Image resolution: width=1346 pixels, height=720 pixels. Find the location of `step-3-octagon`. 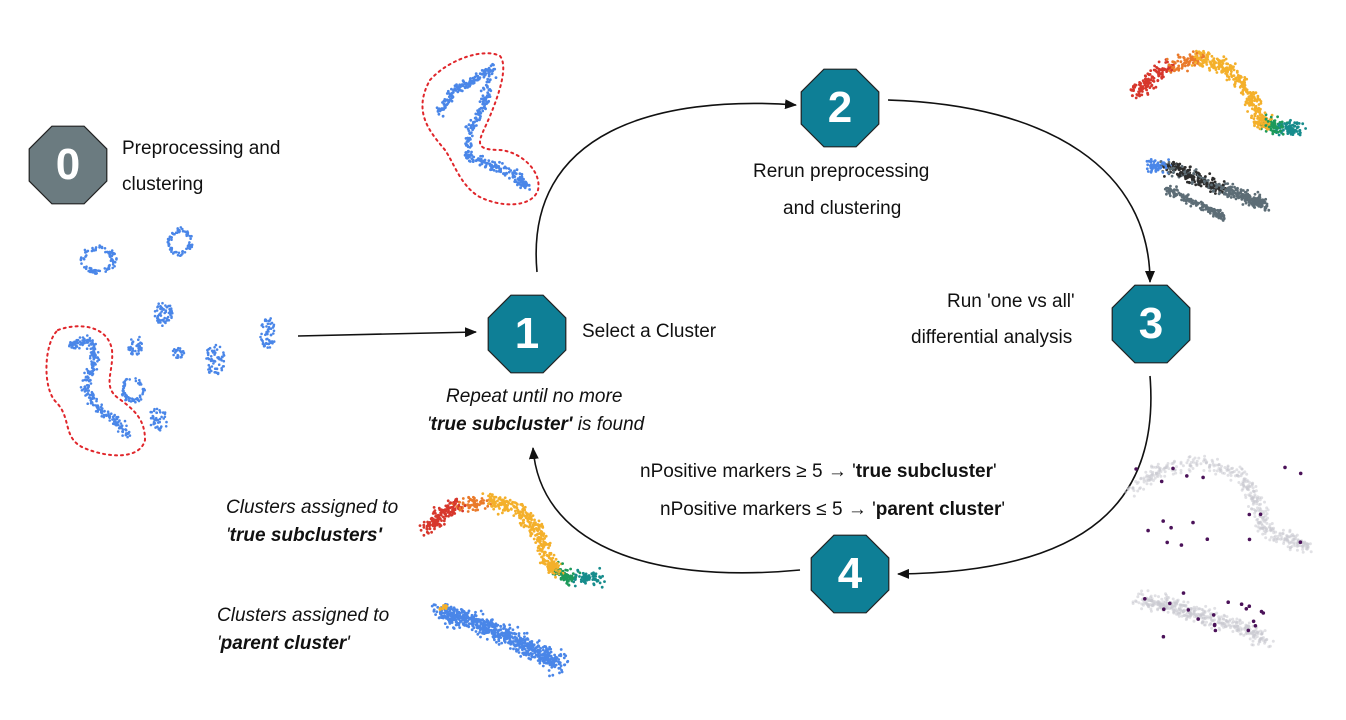

step-3-octagon is located at coordinates (1151, 324).